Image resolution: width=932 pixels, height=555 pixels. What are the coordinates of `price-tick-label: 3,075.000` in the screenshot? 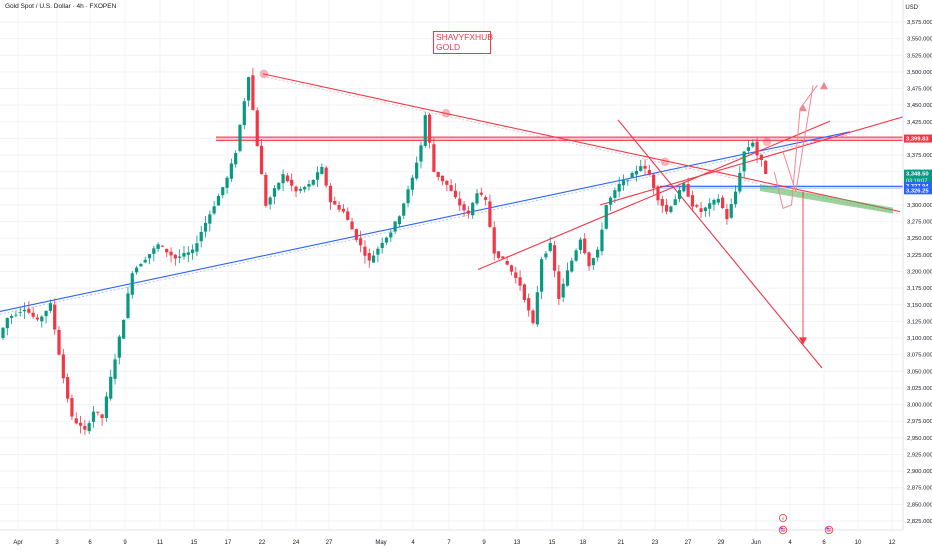 It's located at (919, 356).